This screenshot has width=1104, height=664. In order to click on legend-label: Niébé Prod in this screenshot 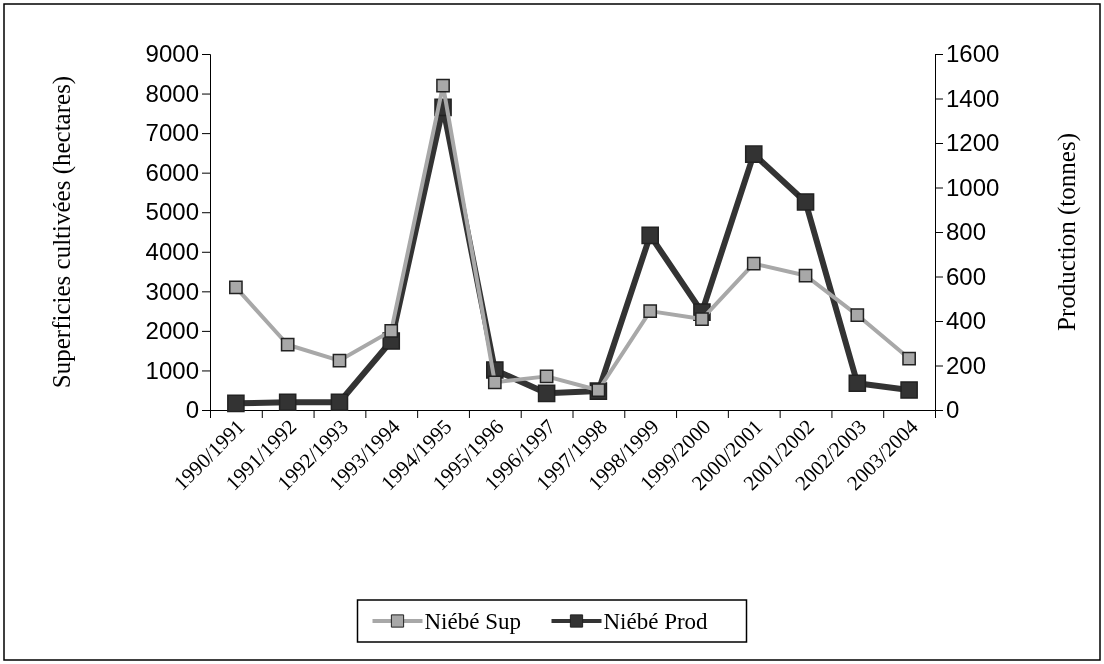, I will do `click(656, 621)`.